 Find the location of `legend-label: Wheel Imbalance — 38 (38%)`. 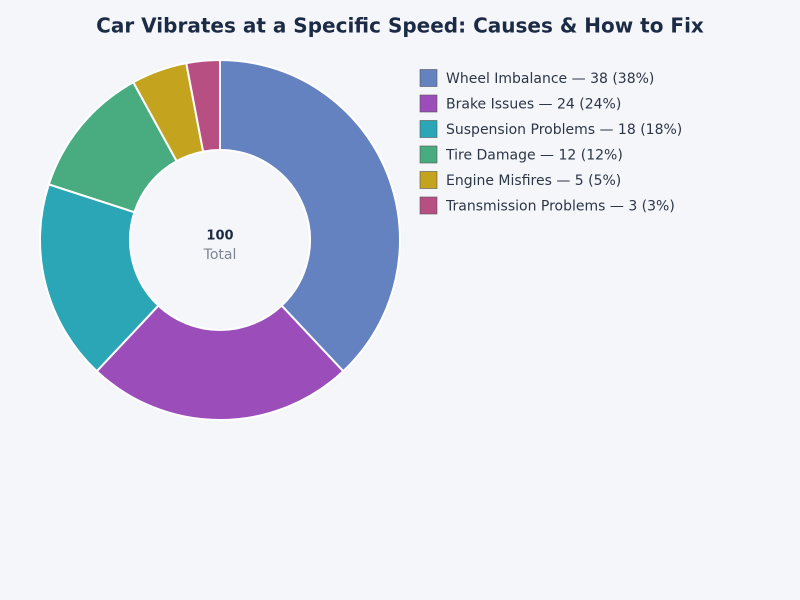

legend-label: Wheel Imbalance — 38 (38%) is located at coordinates (550, 79).